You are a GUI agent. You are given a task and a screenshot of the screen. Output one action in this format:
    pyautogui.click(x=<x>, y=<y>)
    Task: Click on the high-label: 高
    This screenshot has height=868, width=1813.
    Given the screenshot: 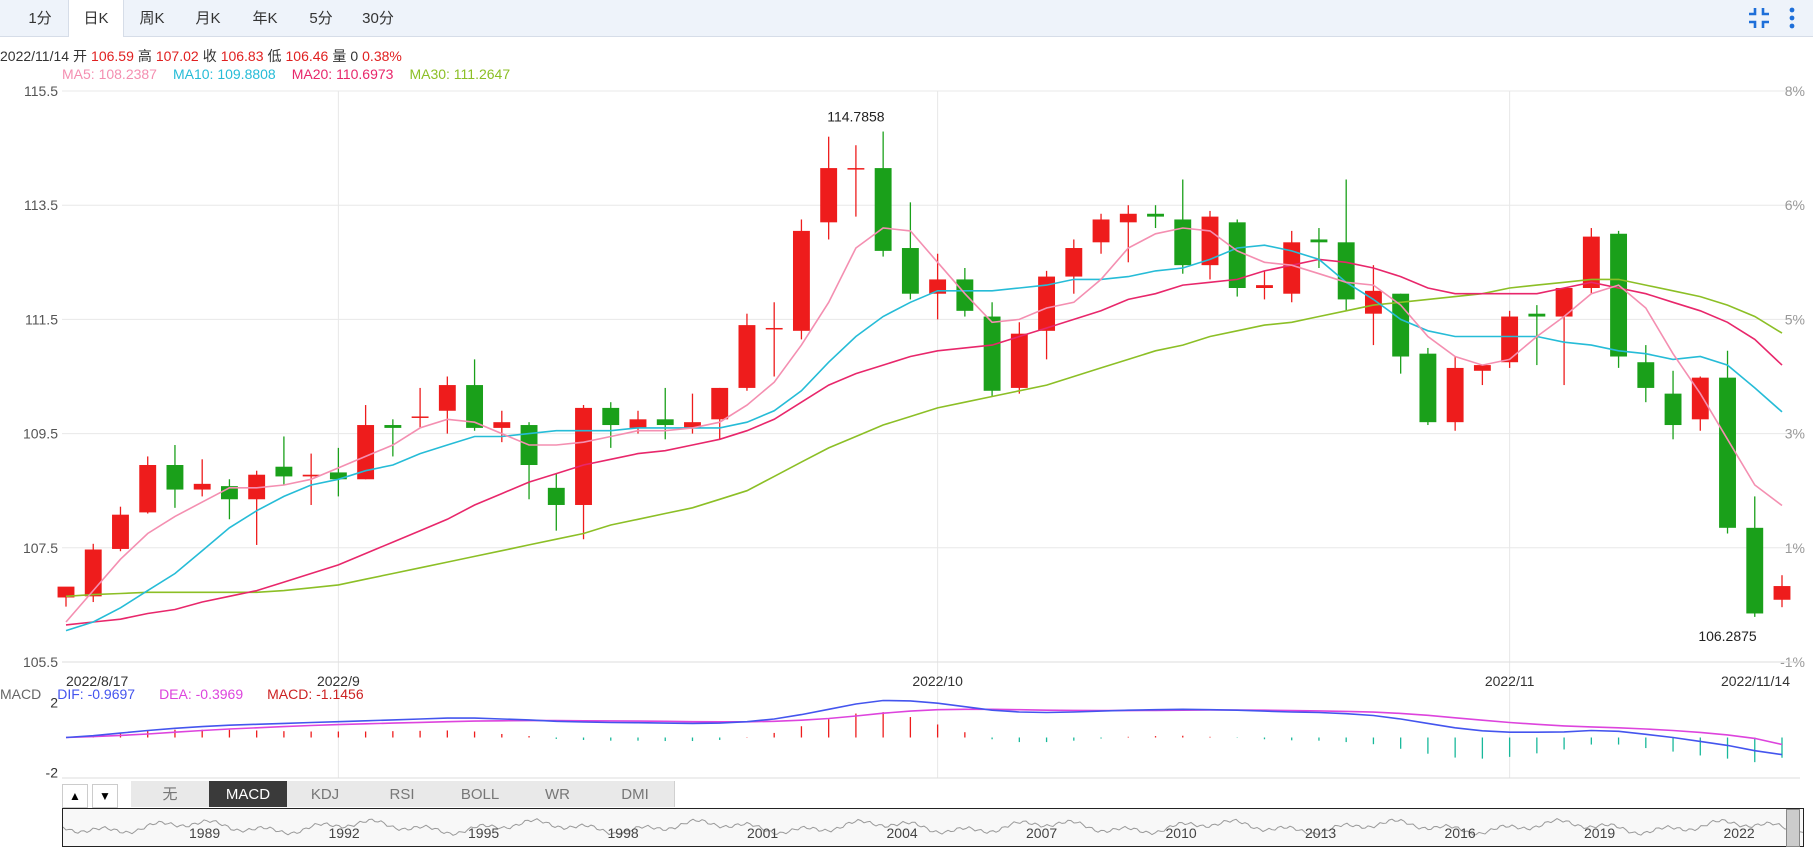 What is the action you would take?
    pyautogui.click(x=144, y=56)
    